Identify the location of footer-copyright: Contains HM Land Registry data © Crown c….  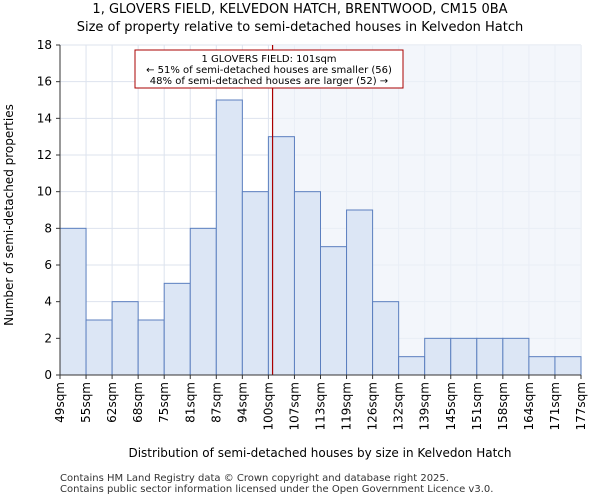
(254, 478).